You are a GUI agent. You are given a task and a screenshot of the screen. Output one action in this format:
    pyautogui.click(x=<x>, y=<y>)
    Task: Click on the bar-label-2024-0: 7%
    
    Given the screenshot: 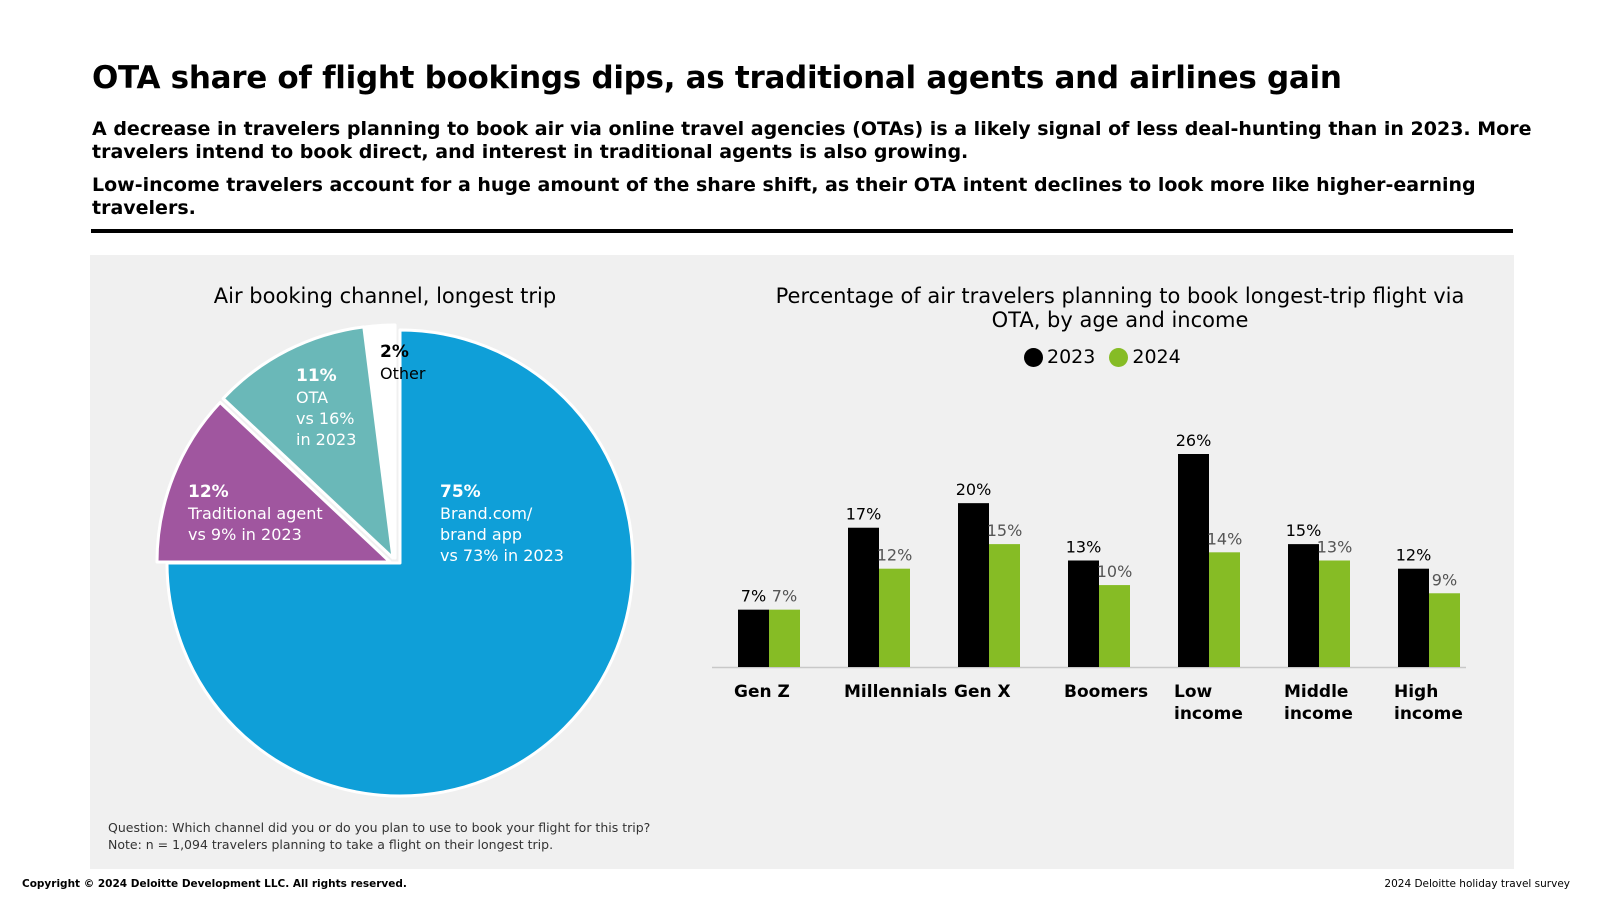 What is the action you would take?
    pyautogui.click(x=784, y=596)
    